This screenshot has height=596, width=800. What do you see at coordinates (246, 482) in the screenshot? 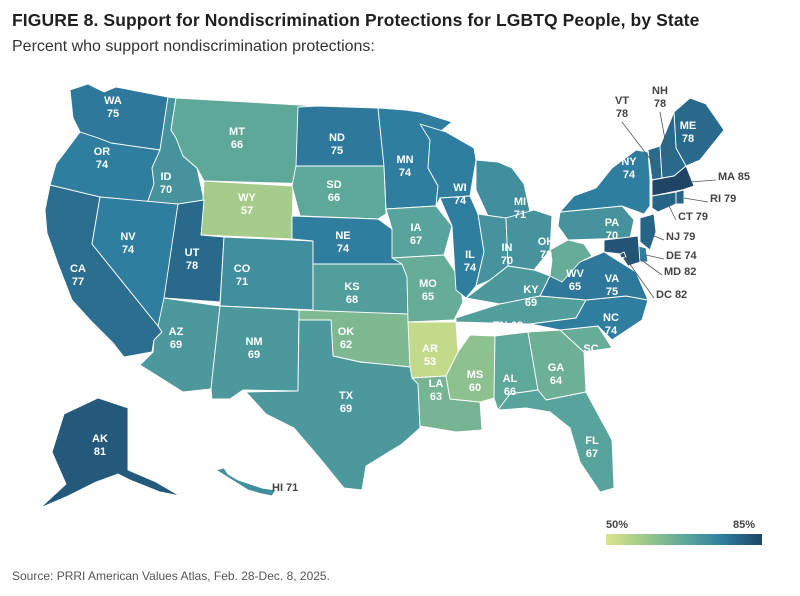
I see `state-hi` at bounding box center [246, 482].